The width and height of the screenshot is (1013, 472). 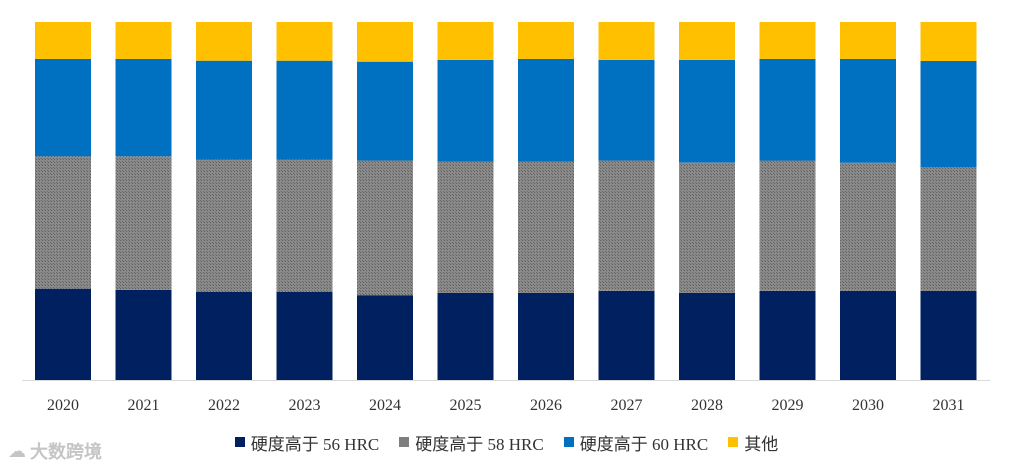 What do you see at coordinates (761, 444) in the screenshot?
I see `legend-label: 其他` at bounding box center [761, 444].